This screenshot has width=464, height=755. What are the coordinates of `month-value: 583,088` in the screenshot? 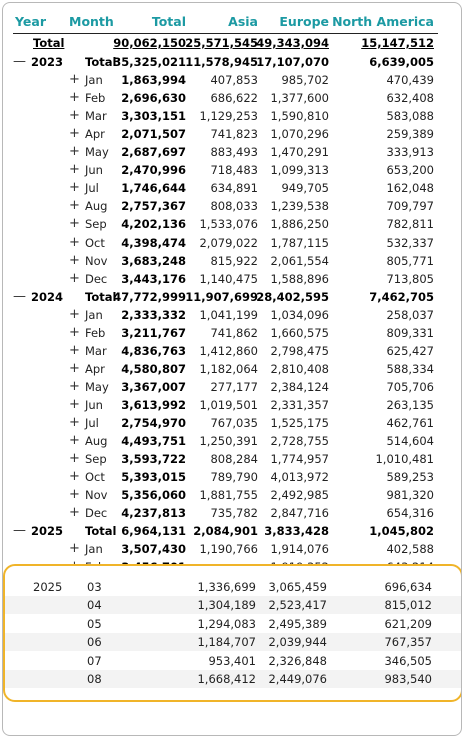 It's located at (410, 116).